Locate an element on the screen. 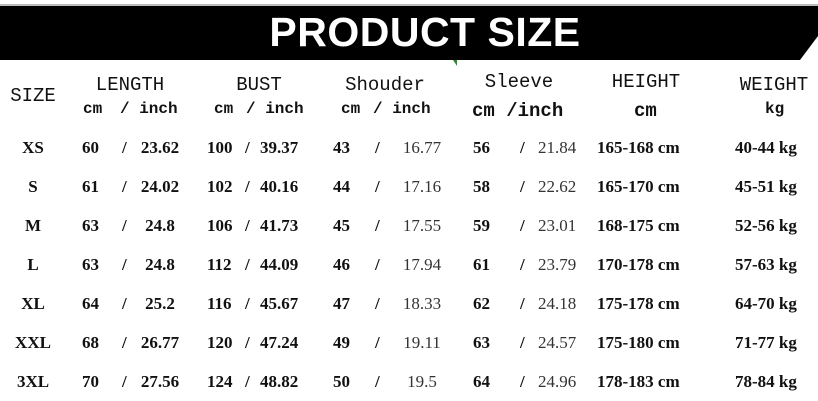  bust-inch: 39.37 is located at coordinates (279, 147).